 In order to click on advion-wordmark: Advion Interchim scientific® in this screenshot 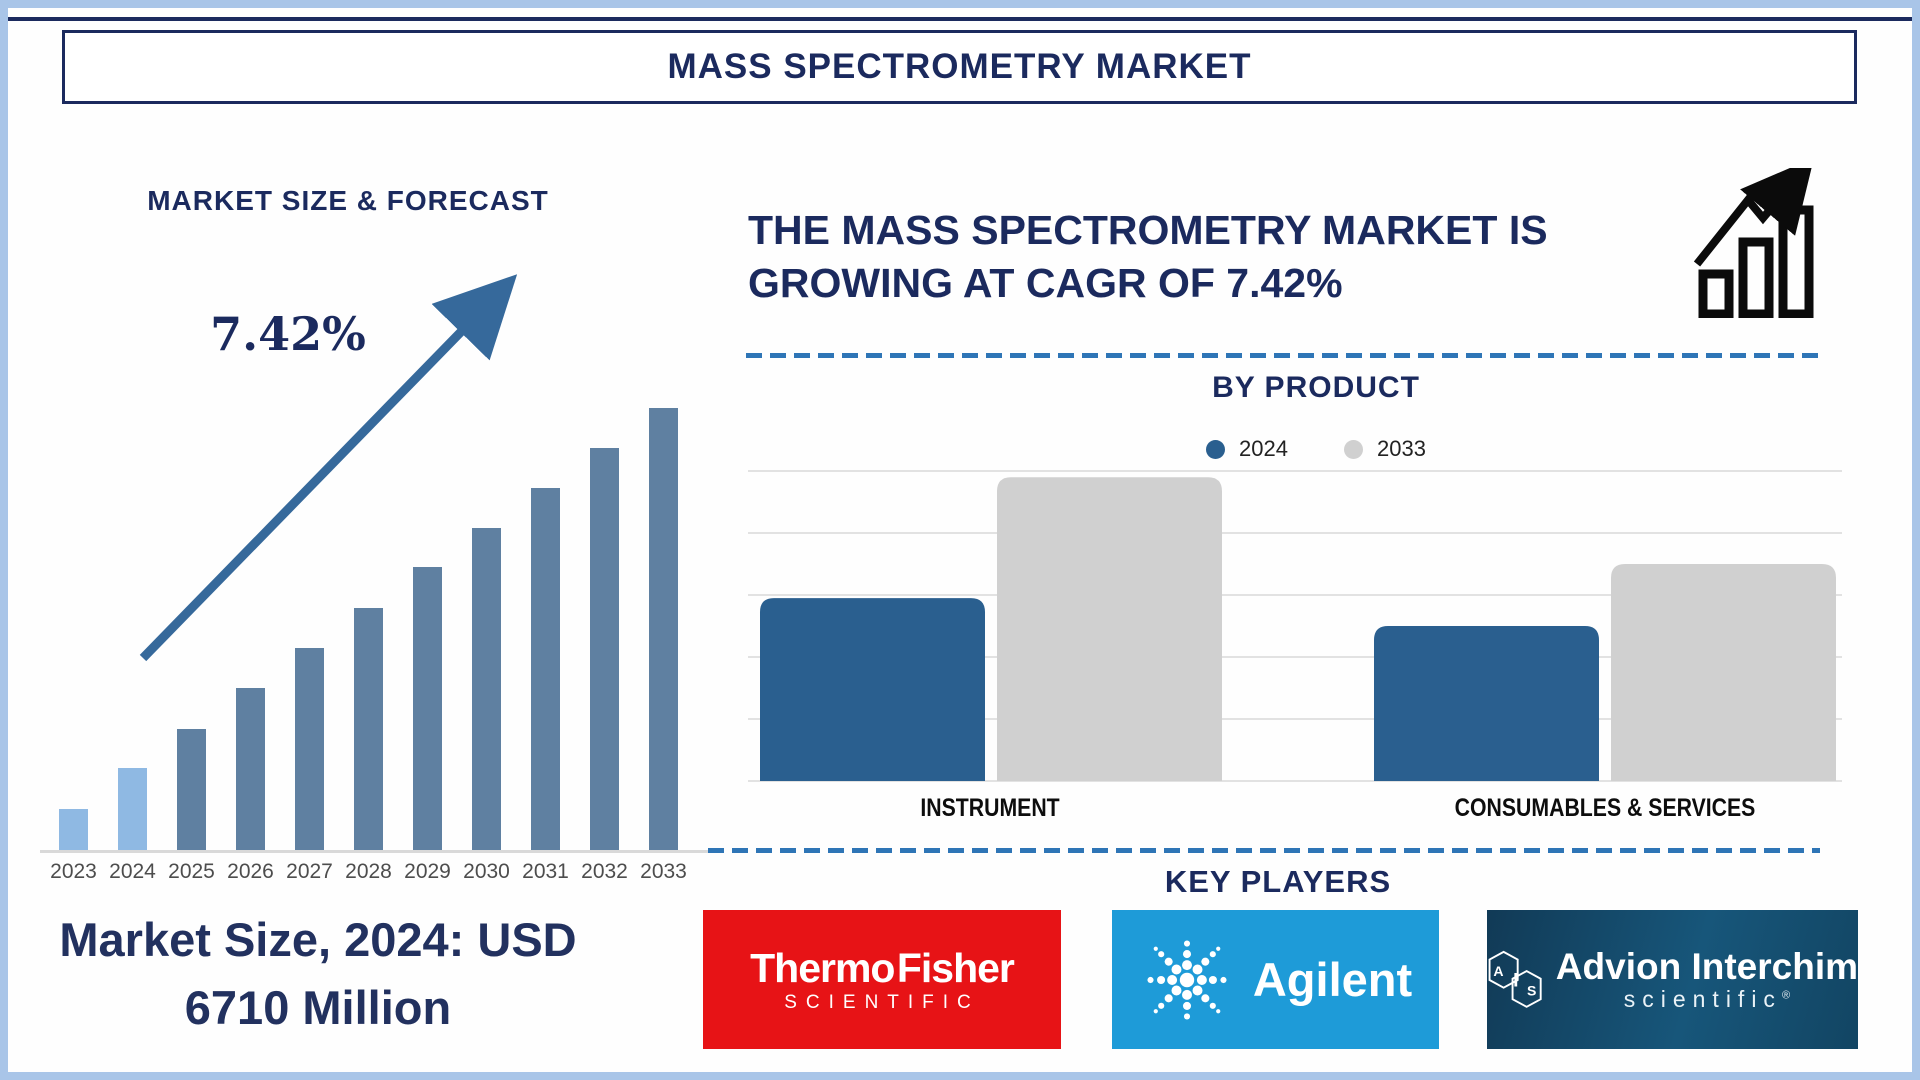, I will do `click(1706, 979)`.